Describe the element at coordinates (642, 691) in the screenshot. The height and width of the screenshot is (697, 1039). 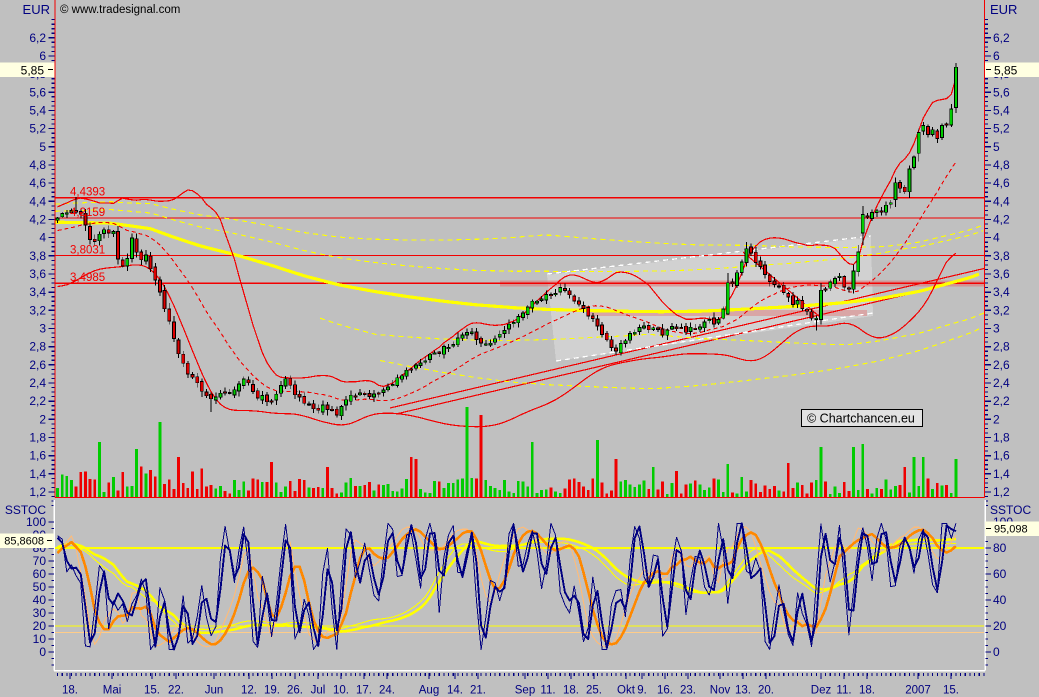
I see `svg-text: 9.` at that location.